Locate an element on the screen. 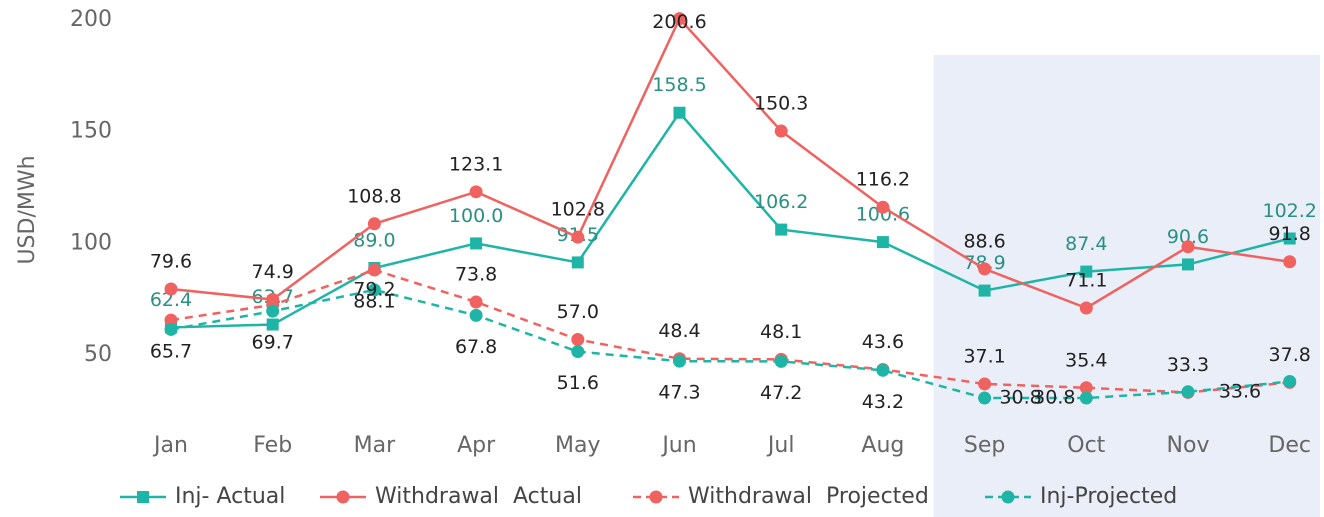  data-label: 158.5 is located at coordinates (679, 85).